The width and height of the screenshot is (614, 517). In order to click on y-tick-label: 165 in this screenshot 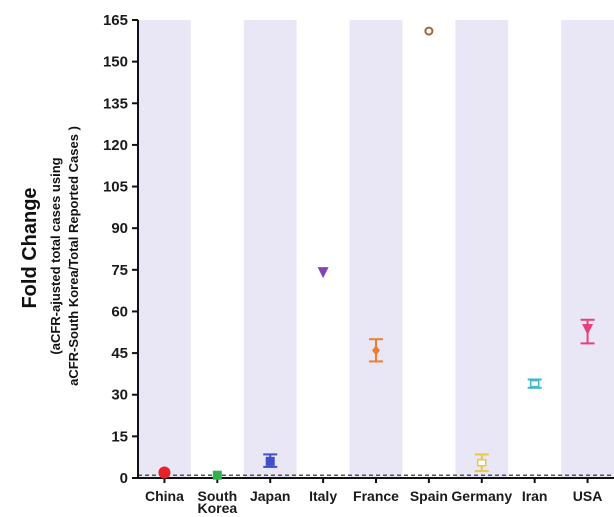, I will do `click(115, 20)`.